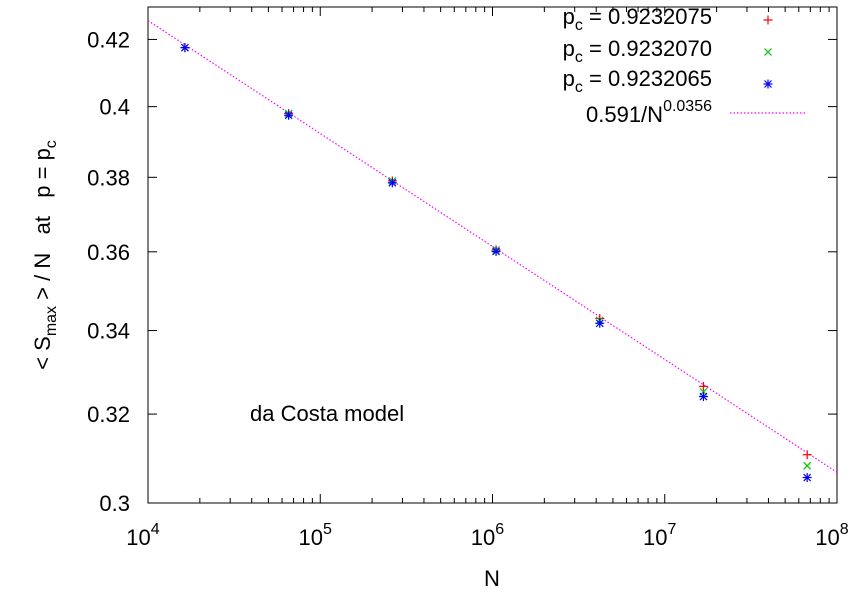  I want to click on x-tick-label: 10⁴, so click(142, 535).